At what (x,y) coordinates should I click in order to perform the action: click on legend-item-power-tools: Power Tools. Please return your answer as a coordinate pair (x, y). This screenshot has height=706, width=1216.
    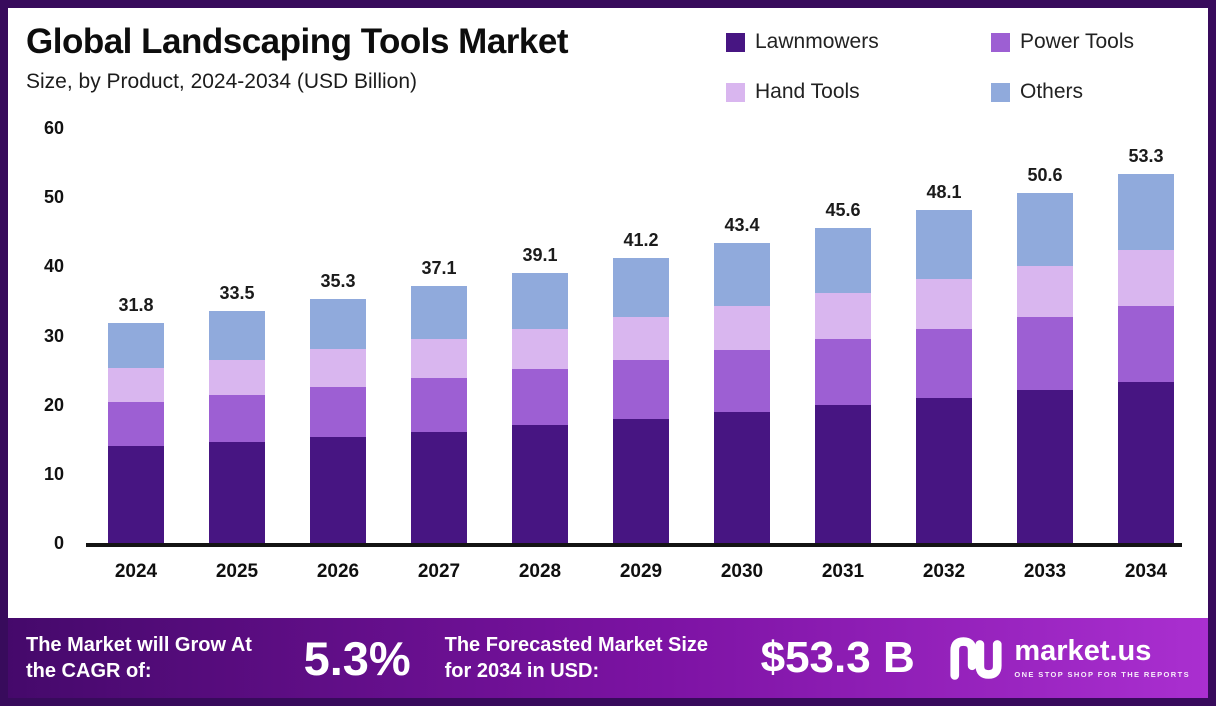
    Looking at the image, I should click on (1088, 42).